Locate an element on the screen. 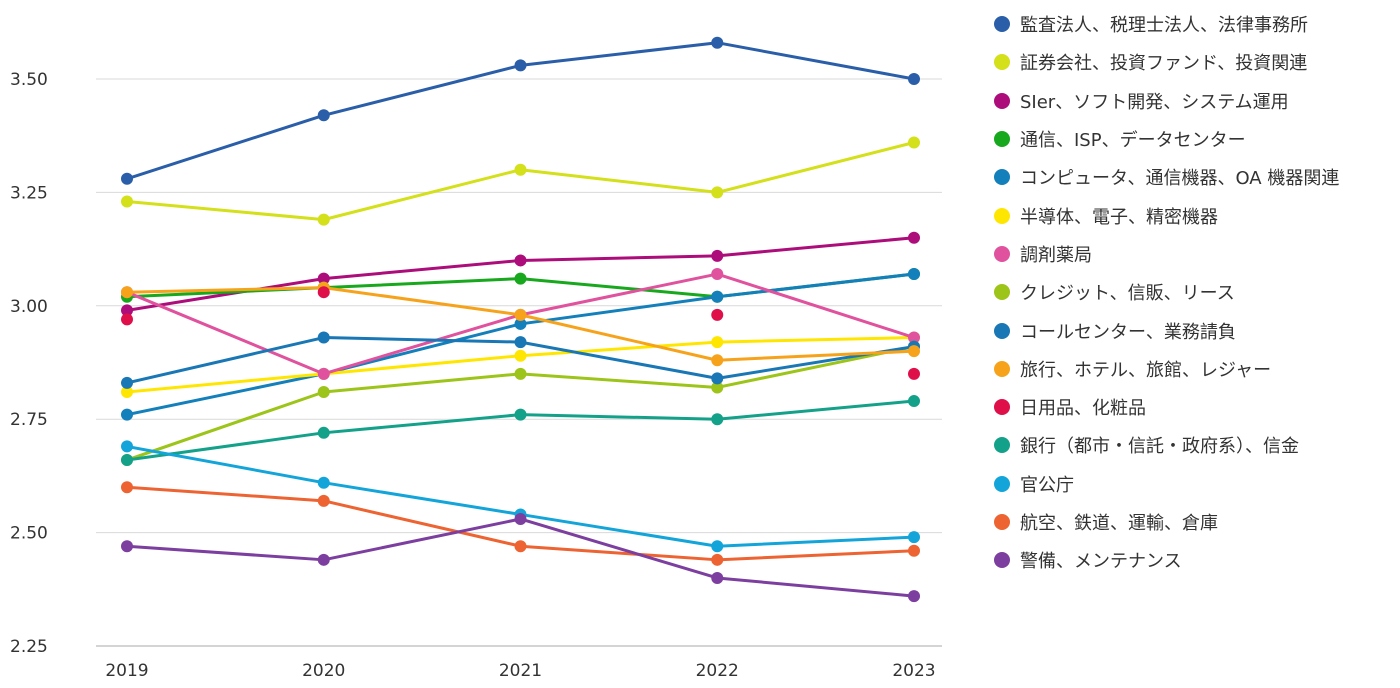  legend-item: 証券会社、投資ファンド、投資関連 is located at coordinates (1192, 62).